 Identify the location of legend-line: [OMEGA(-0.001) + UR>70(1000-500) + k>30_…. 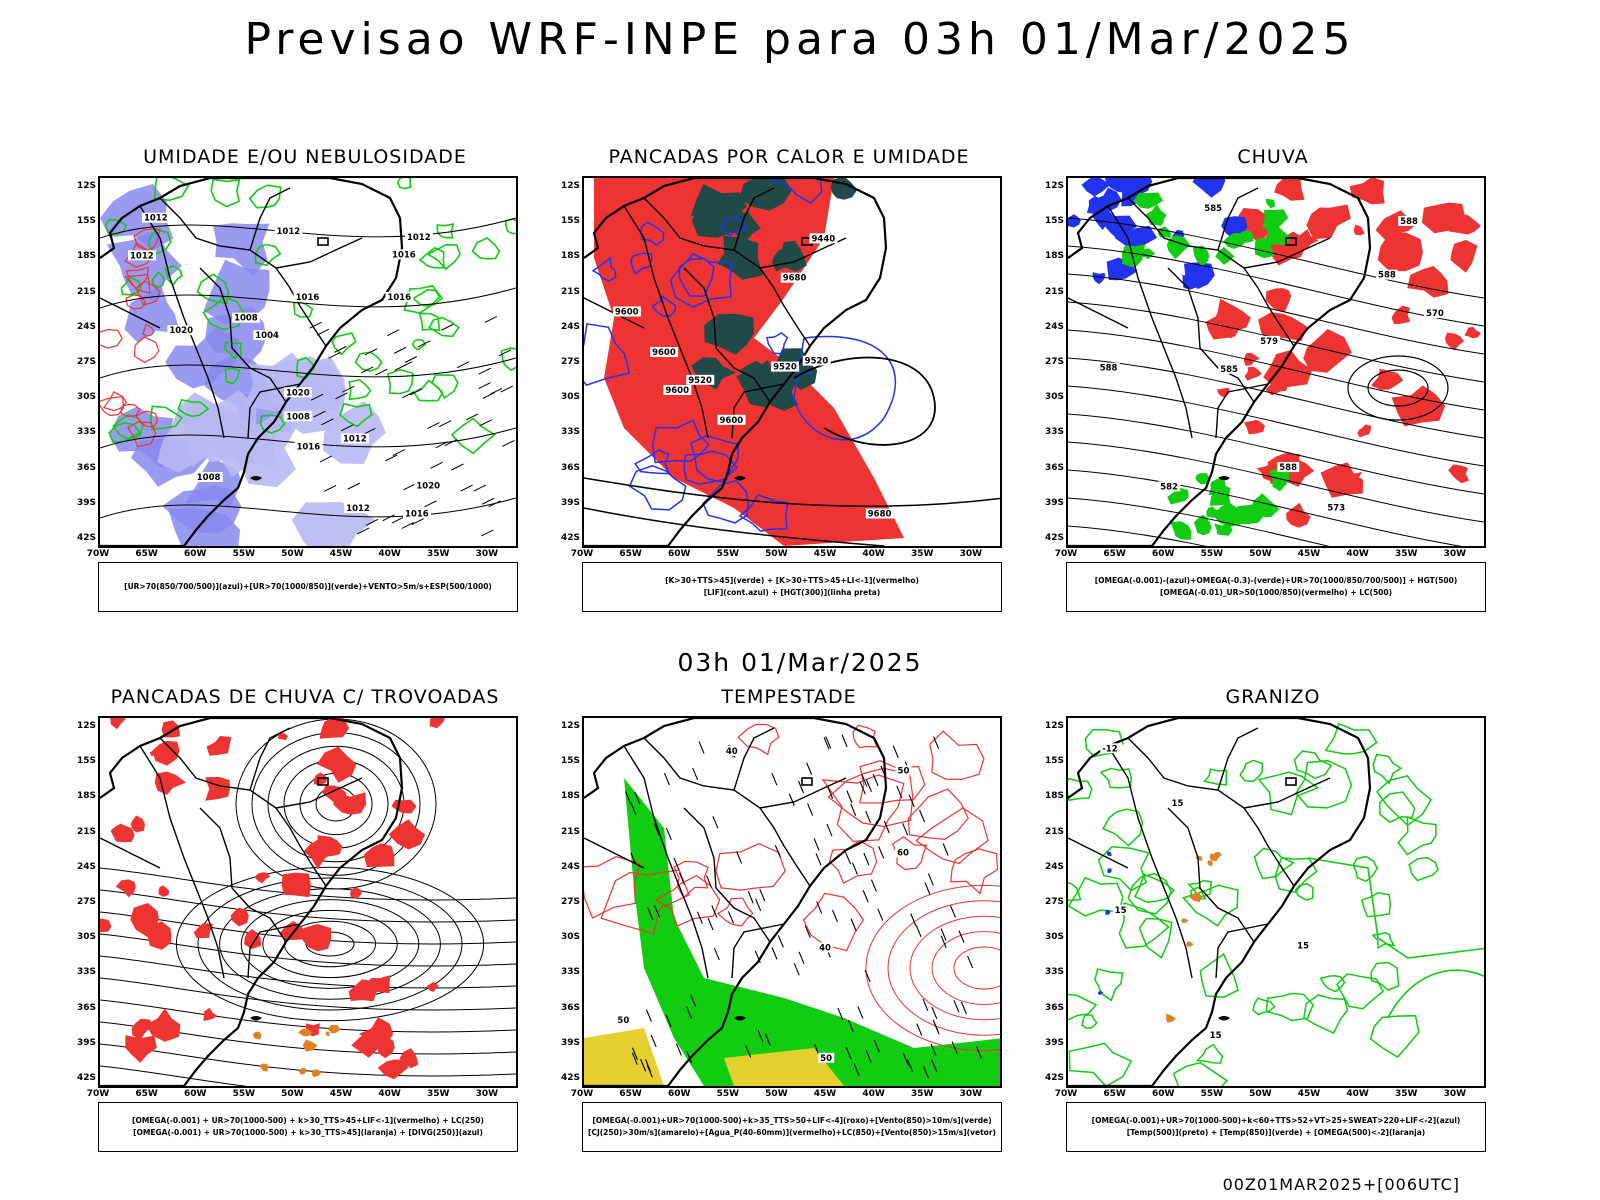
(308, 1120).